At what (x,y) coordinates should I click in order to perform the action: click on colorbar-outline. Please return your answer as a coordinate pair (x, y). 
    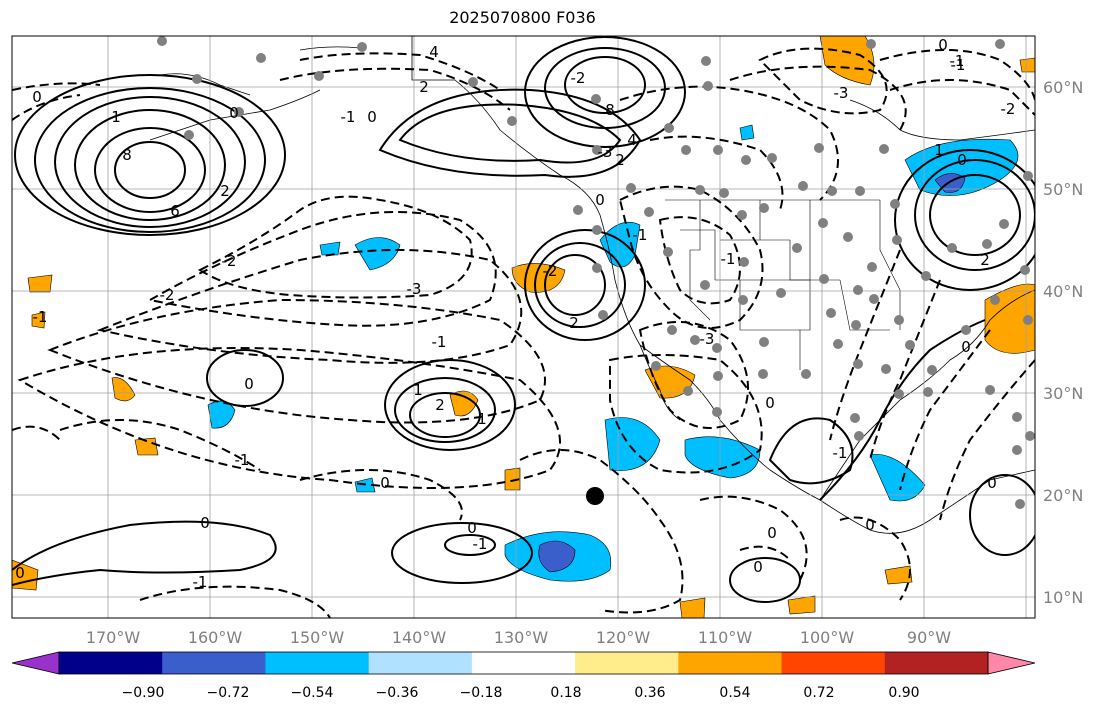
    Looking at the image, I should click on (523, 663).